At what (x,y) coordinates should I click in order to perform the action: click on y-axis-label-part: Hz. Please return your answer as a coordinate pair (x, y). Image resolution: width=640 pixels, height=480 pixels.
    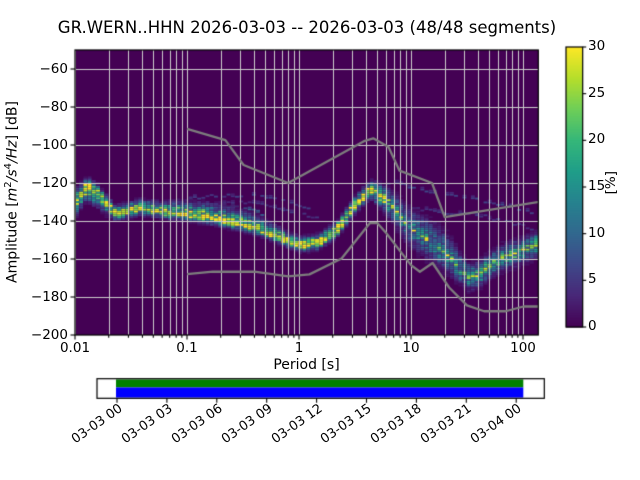
    Looking at the image, I should click on (12, 149).